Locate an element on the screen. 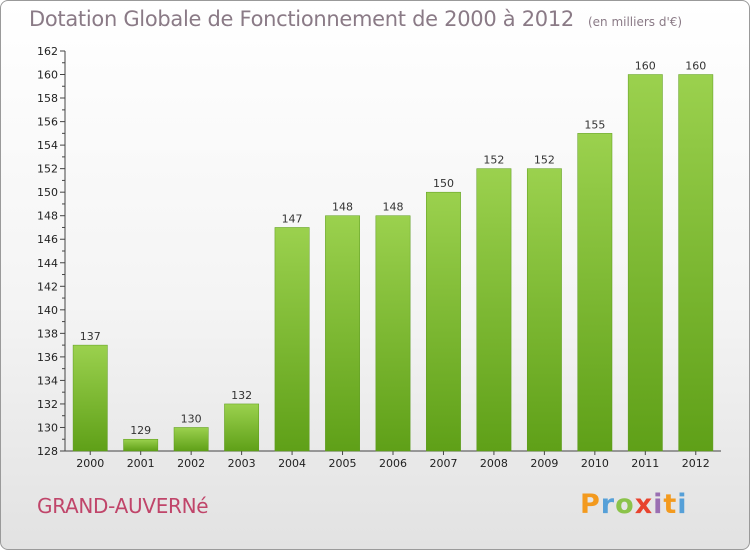 Image resolution: width=750 pixels, height=550 pixels. x-tick-label-2005: 2005 is located at coordinates (343, 463).